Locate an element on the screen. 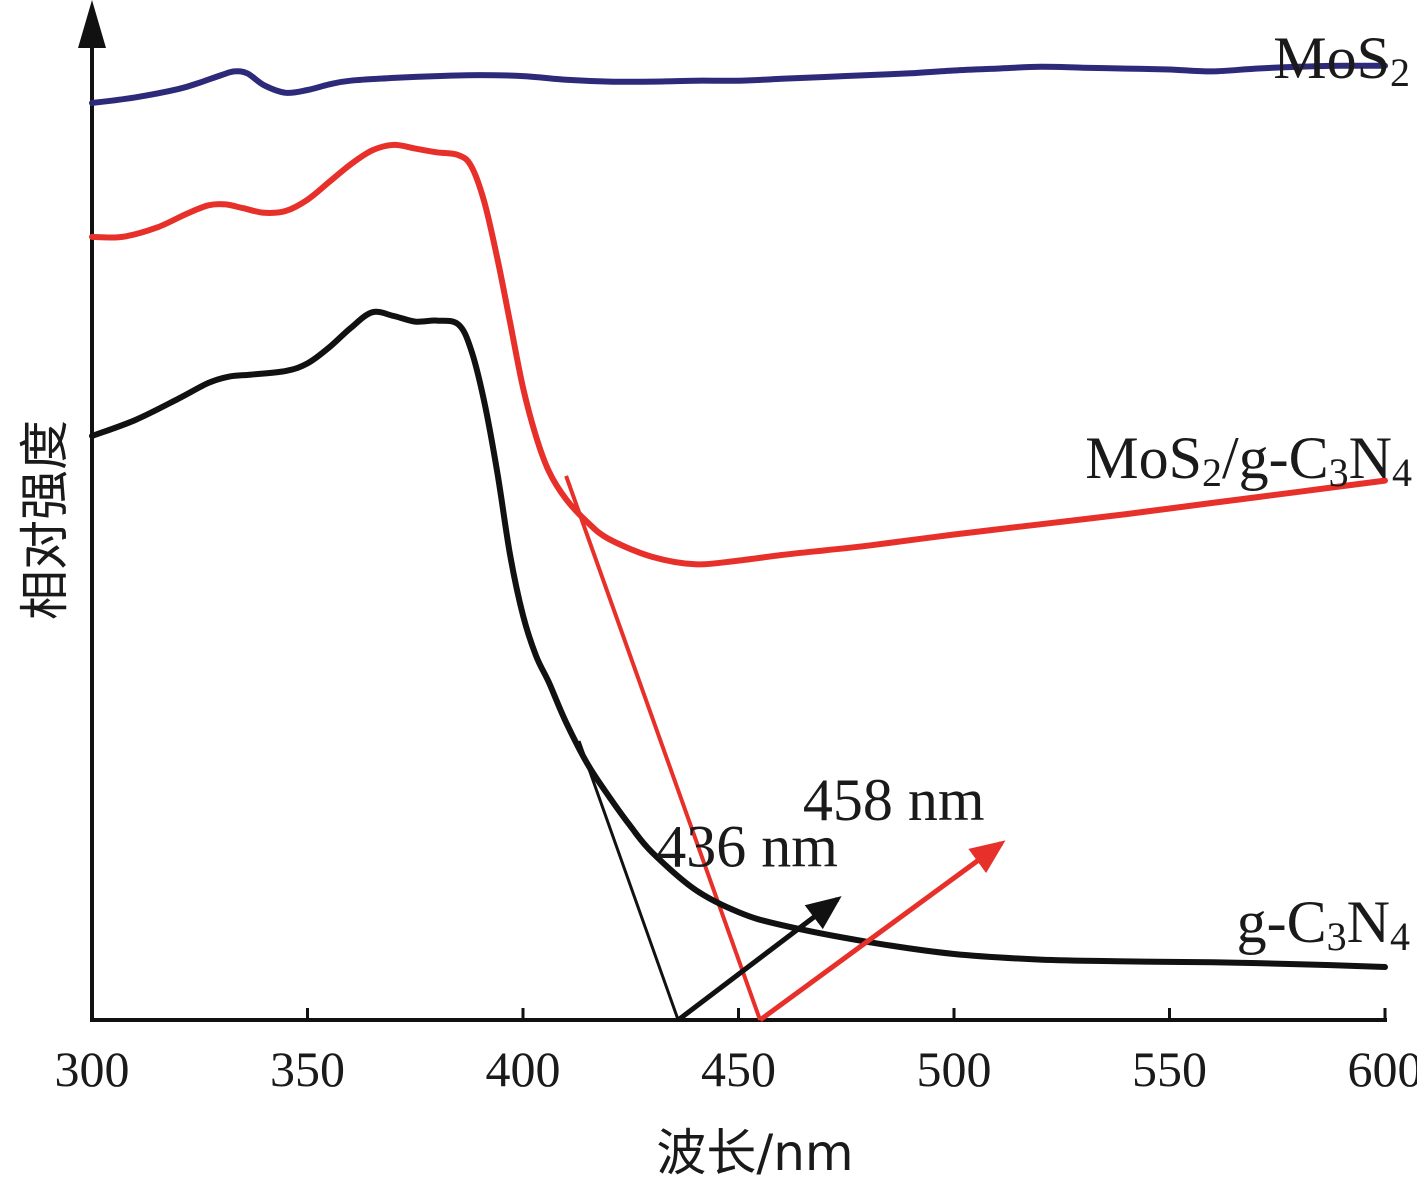  x-tick-label: 550 is located at coordinates (1169, 1069).